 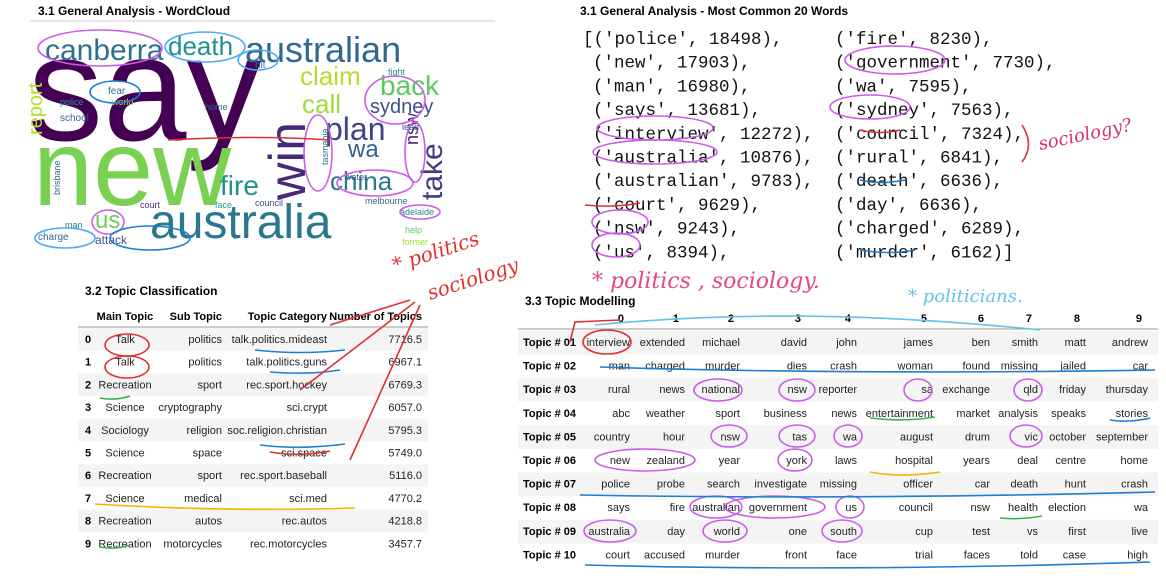 I want to click on cell: talk.politics.guns, so click(x=286, y=363).